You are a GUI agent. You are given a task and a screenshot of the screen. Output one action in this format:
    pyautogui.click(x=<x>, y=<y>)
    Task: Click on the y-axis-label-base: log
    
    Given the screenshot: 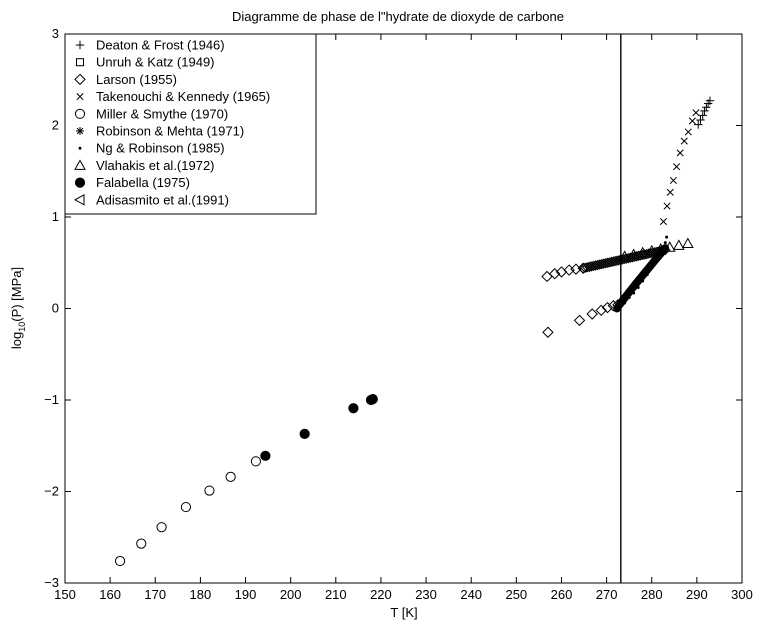 What is the action you would take?
    pyautogui.click(x=16, y=340)
    